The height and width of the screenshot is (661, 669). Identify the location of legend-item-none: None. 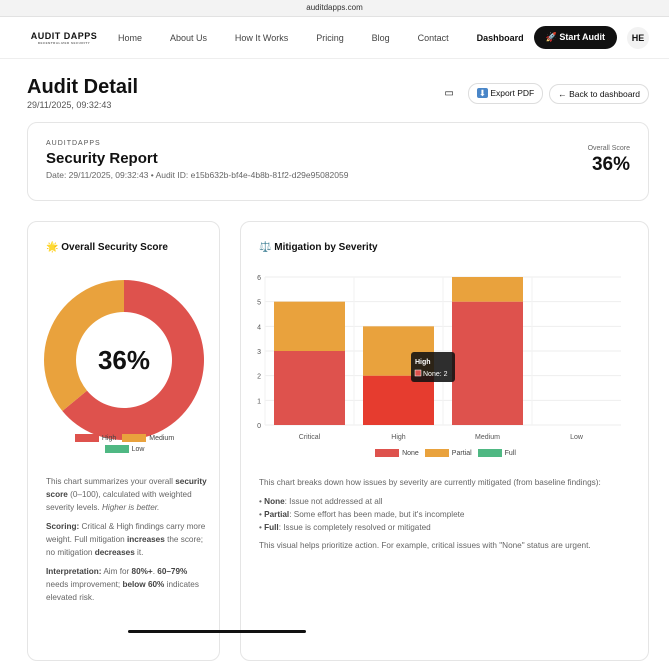
(397, 453).